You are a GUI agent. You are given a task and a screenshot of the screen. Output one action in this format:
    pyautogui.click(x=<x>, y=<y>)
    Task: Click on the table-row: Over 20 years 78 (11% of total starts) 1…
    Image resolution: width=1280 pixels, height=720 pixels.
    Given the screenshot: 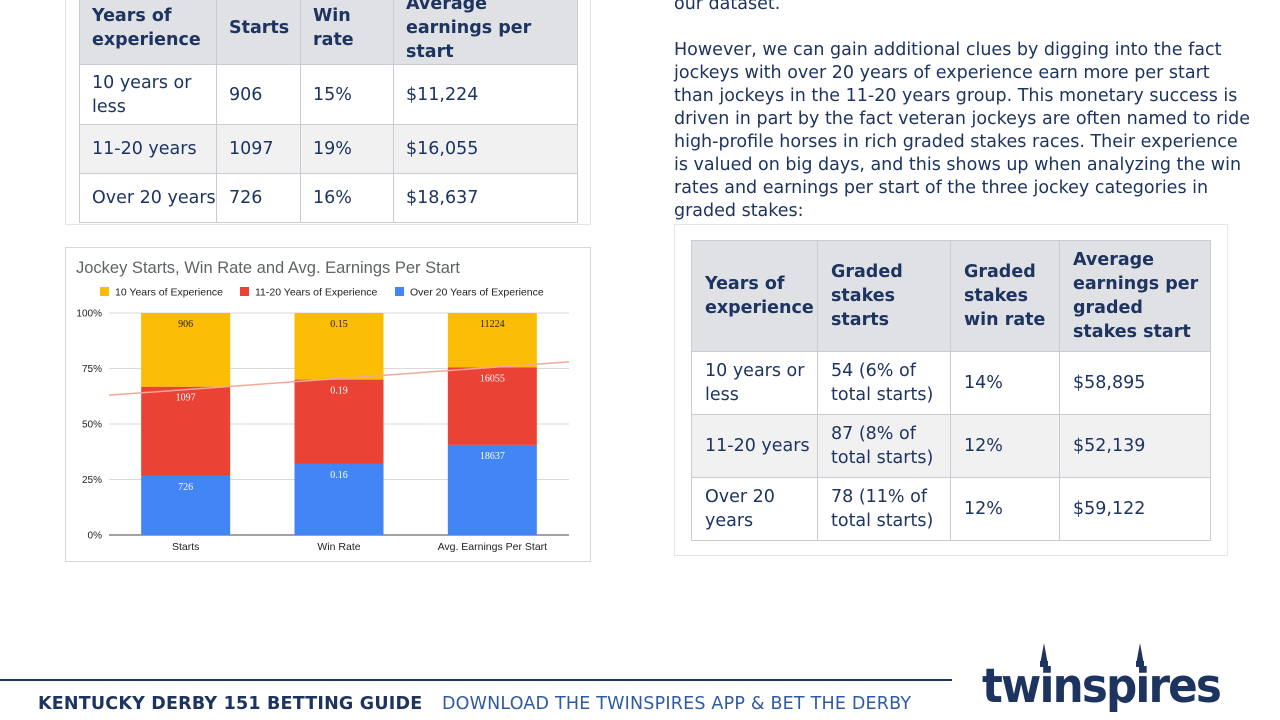 What is the action you would take?
    pyautogui.click(x=951, y=509)
    